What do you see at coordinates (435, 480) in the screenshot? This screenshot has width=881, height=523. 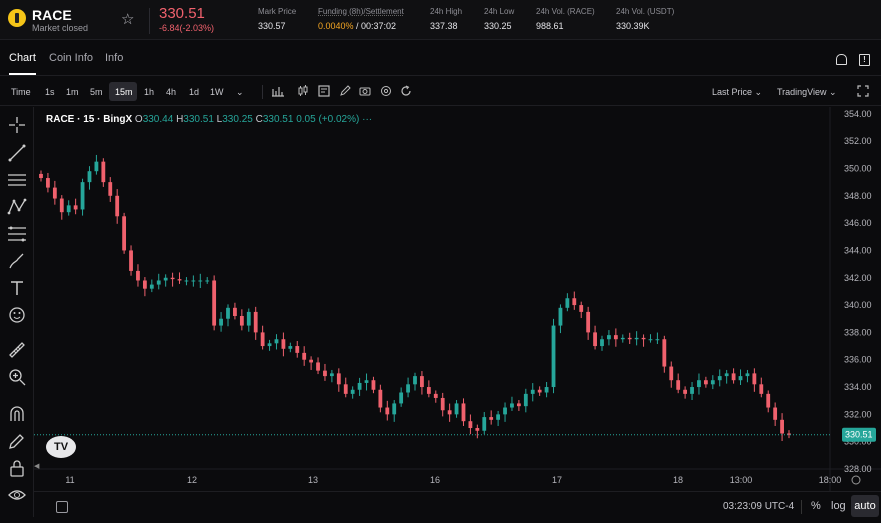 I see `x-tick-label: 16` at bounding box center [435, 480].